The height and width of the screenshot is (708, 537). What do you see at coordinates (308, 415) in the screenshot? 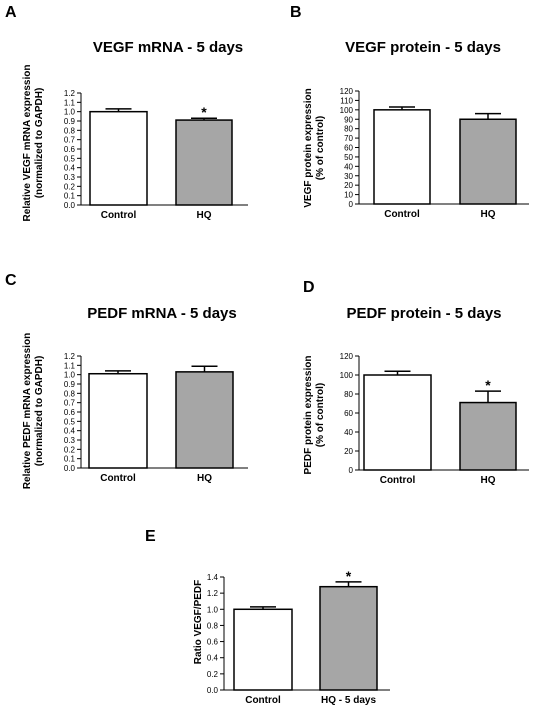
I see `y-axis-label-line: PEDF protein expression` at bounding box center [308, 415].